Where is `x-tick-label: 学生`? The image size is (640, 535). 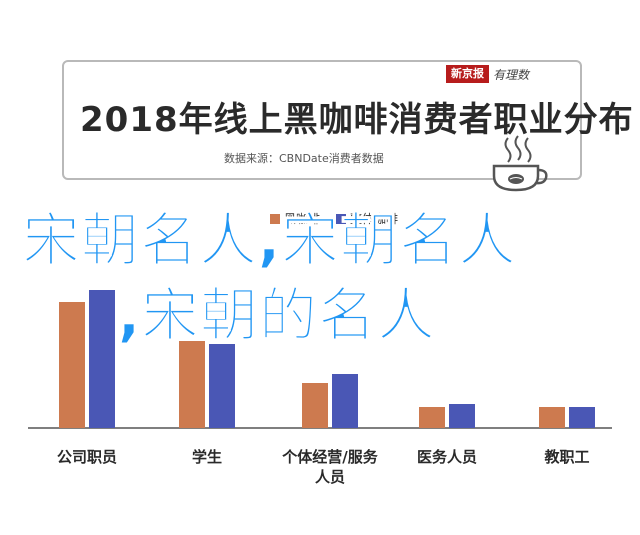 x-tick-label: 学生 is located at coordinates (207, 457).